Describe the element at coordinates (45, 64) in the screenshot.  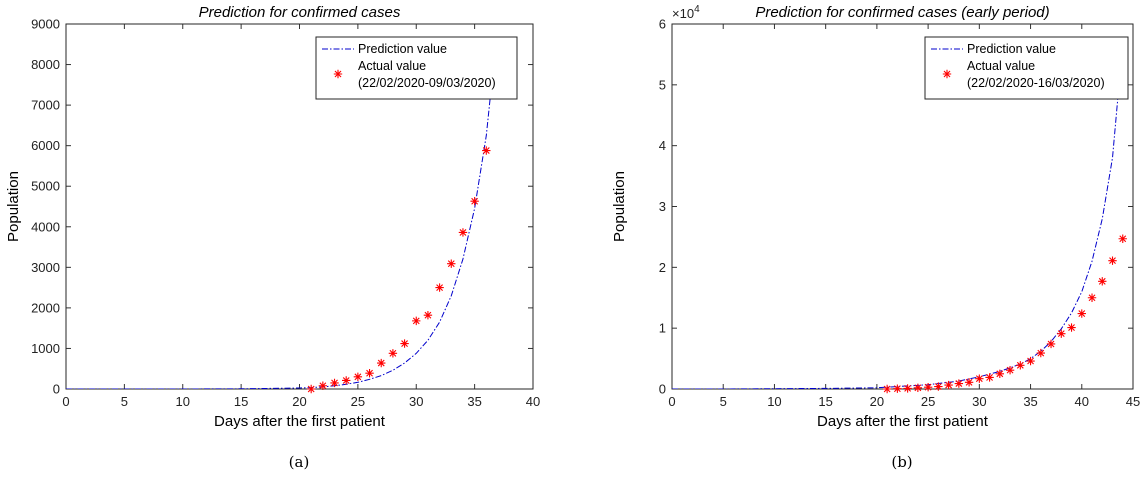
I see `y-tick-label: 8000` at that location.